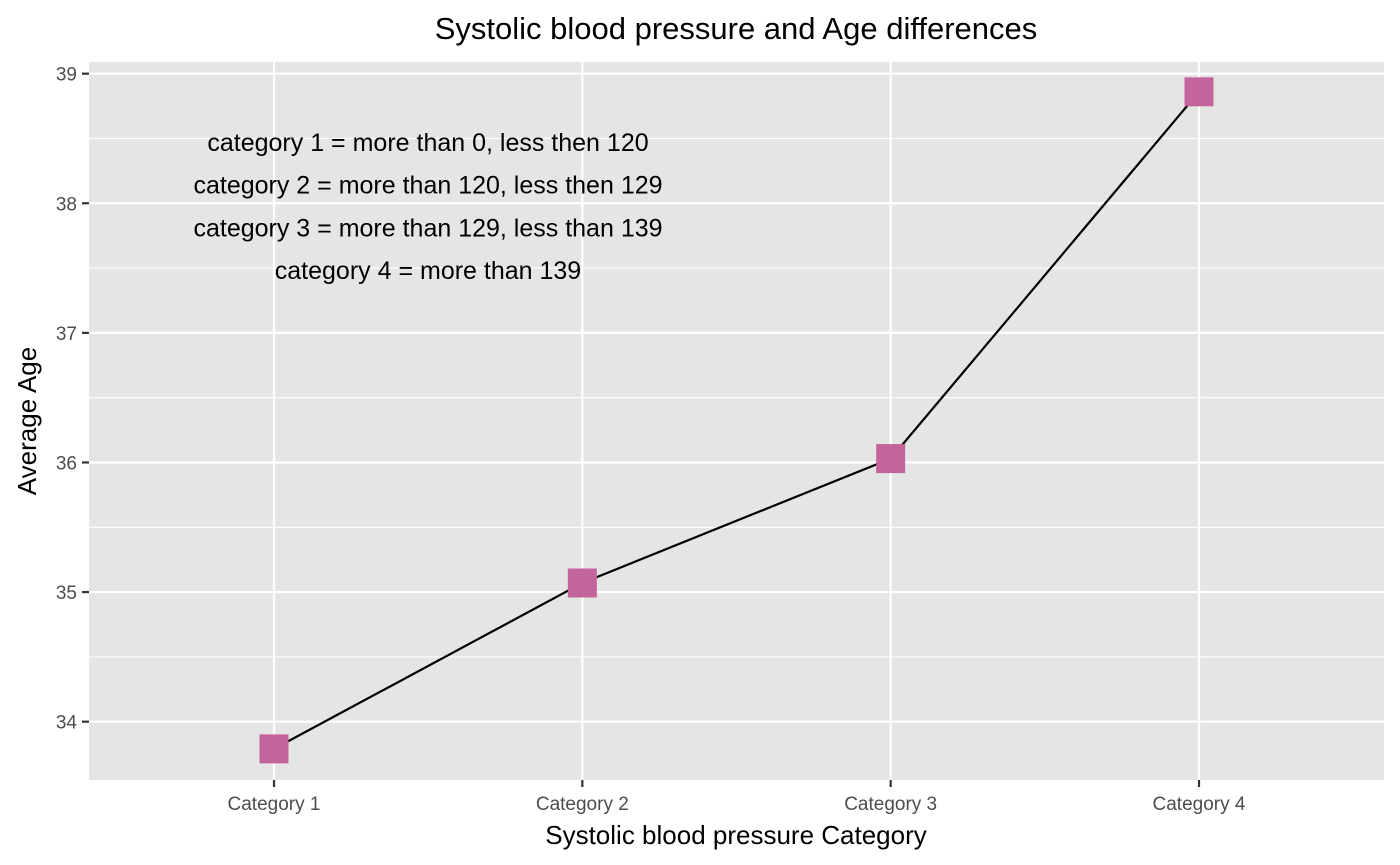 The height and width of the screenshot is (865, 1400). What do you see at coordinates (428, 271) in the screenshot?
I see `annotation-line: category 4 = more than 139` at bounding box center [428, 271].